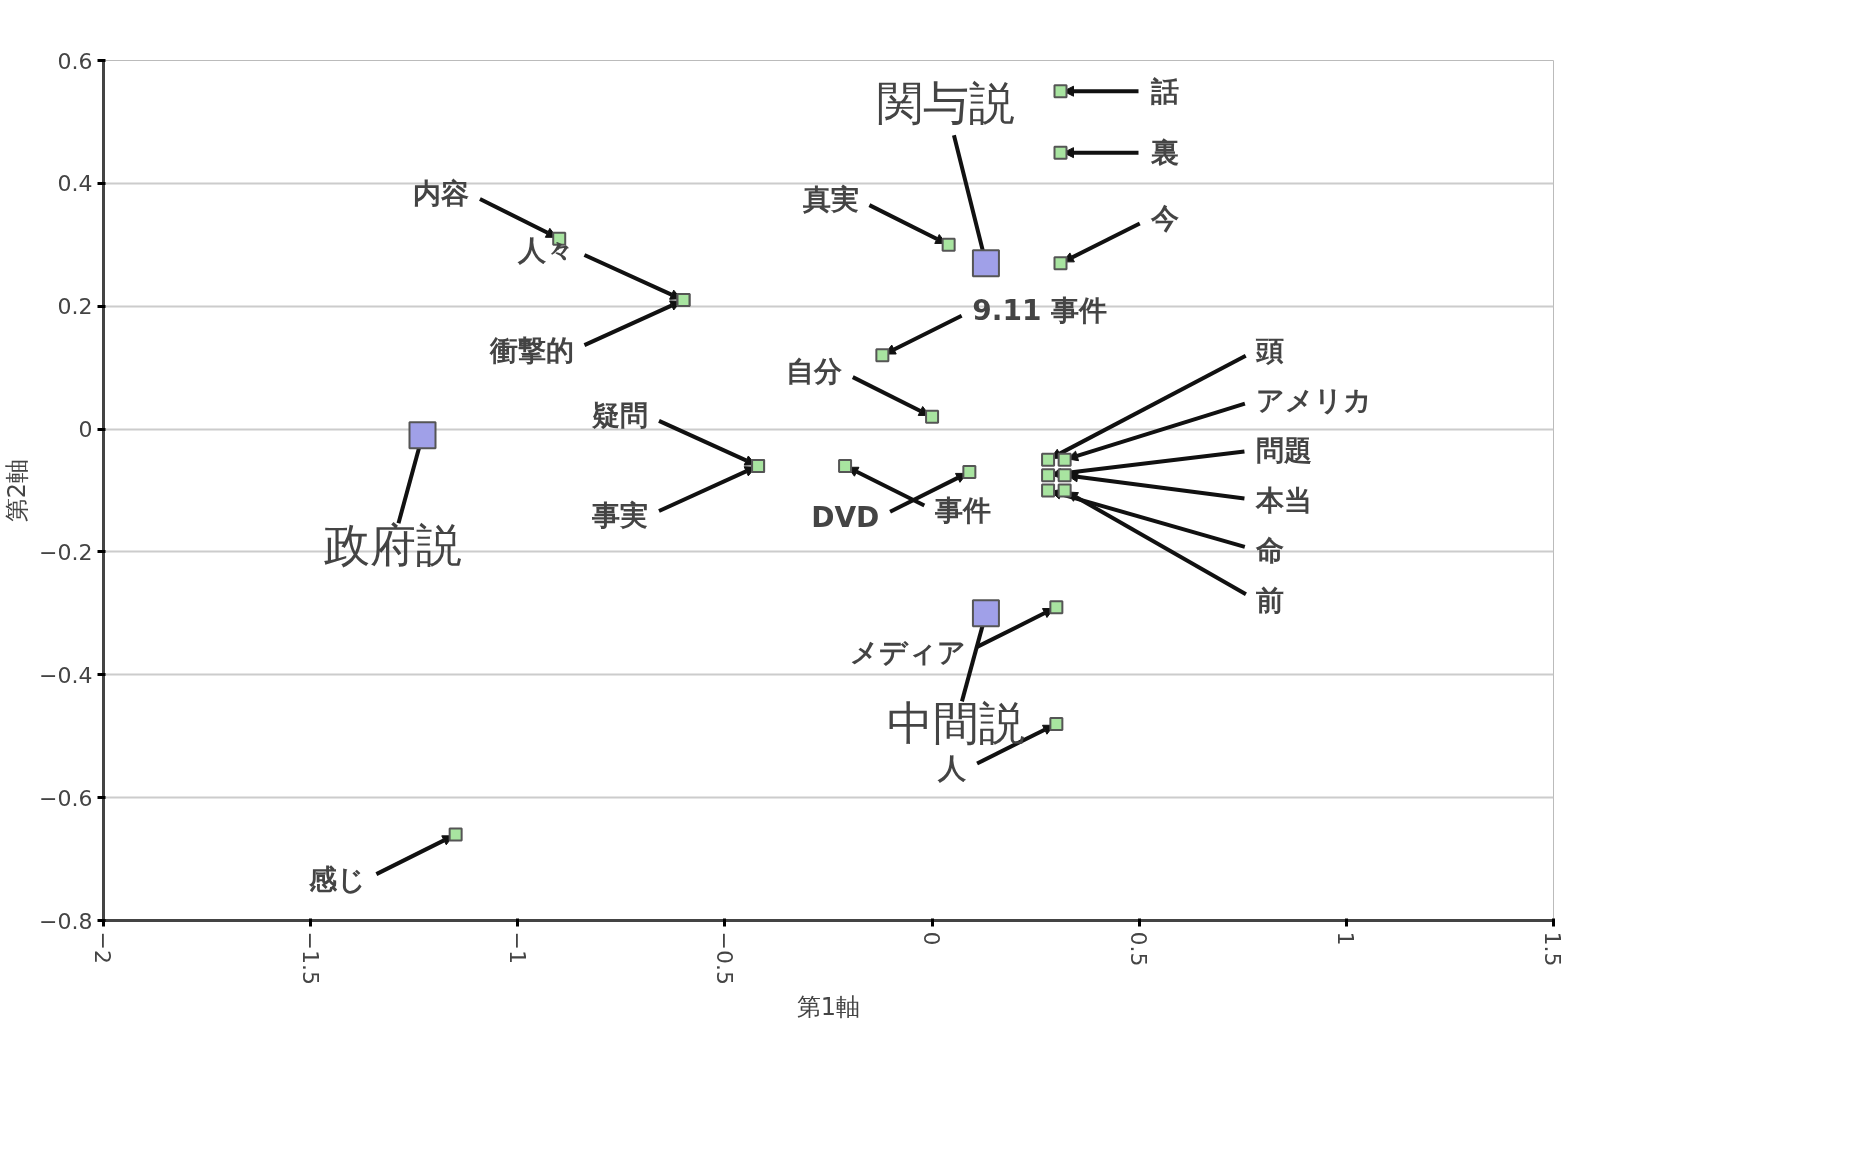 This screenshot has width=1864, height=1152. Describe the element at coordinates (1553, 949) in the screenshot. I see `x-tick-label: 1.5` at that location.